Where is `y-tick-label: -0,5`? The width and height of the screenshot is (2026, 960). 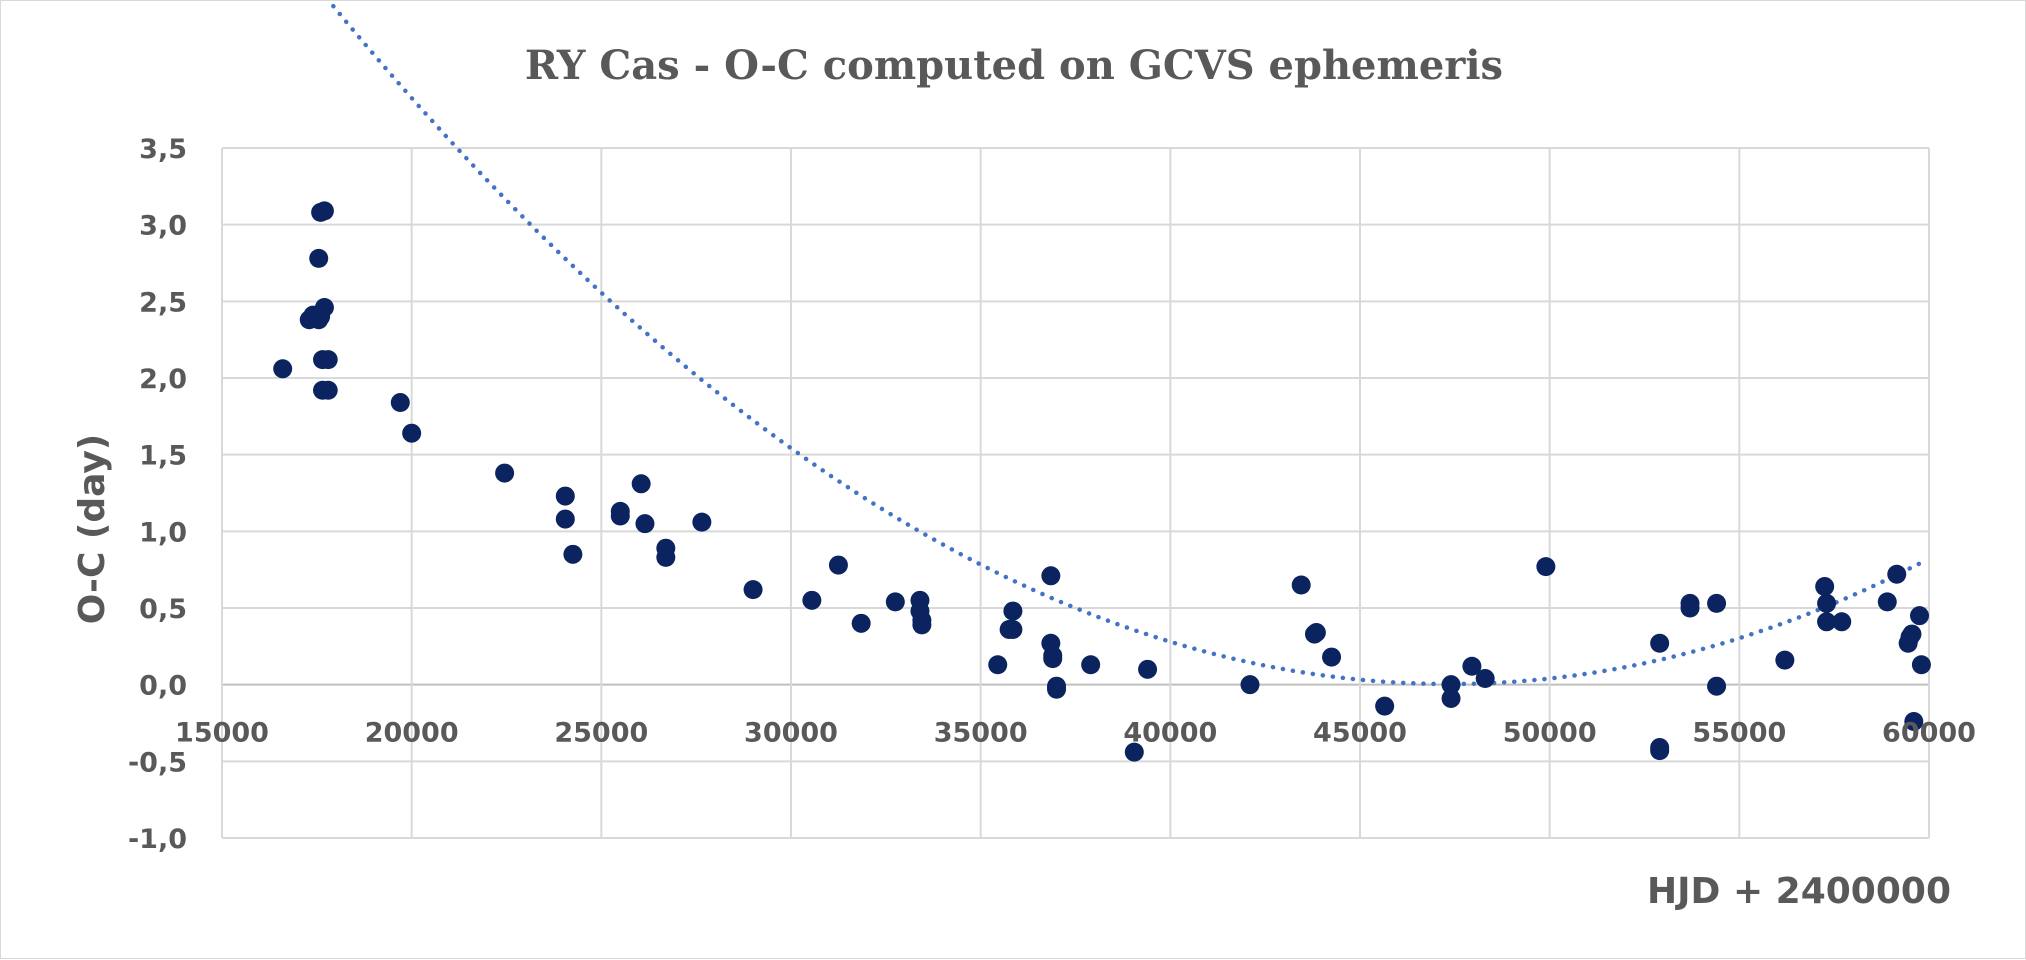
y-tick-label: -0,5 is located at coordinates (157, 762).